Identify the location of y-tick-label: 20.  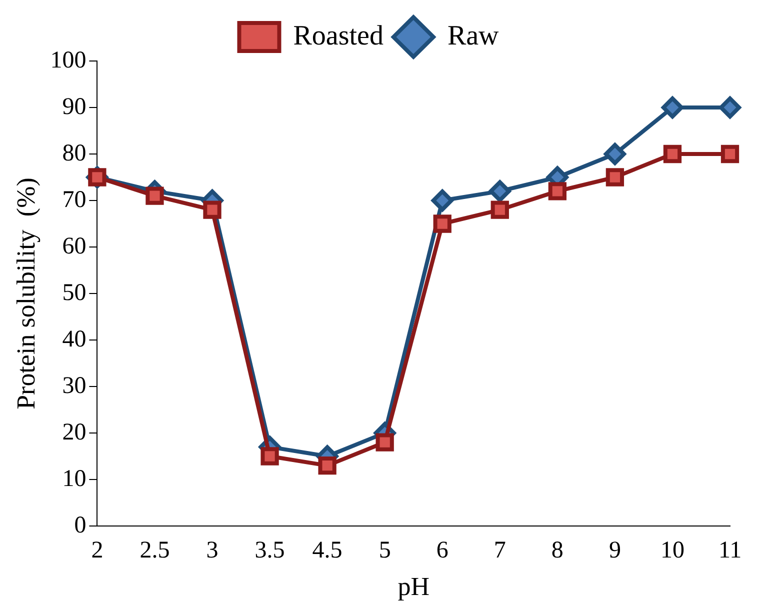
(74, 432).